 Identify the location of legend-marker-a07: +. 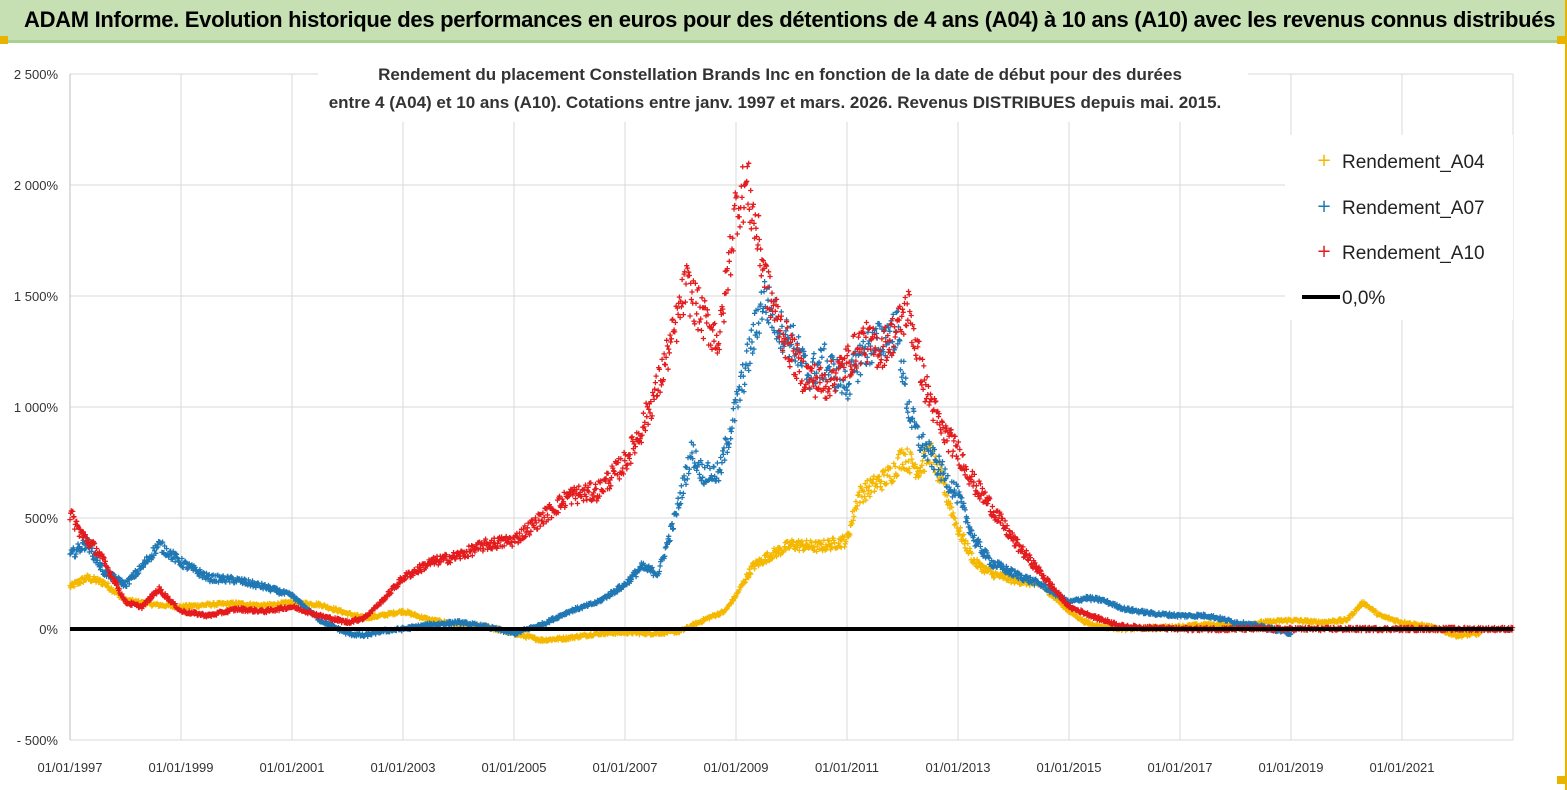
(1323, 206).